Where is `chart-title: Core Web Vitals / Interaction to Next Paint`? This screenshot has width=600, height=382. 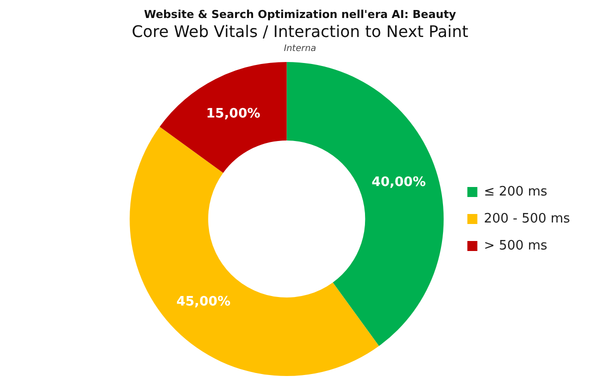 chart-title: Core Web Vitals / Interaction to Next Paint is located at coordinates (300, 31).